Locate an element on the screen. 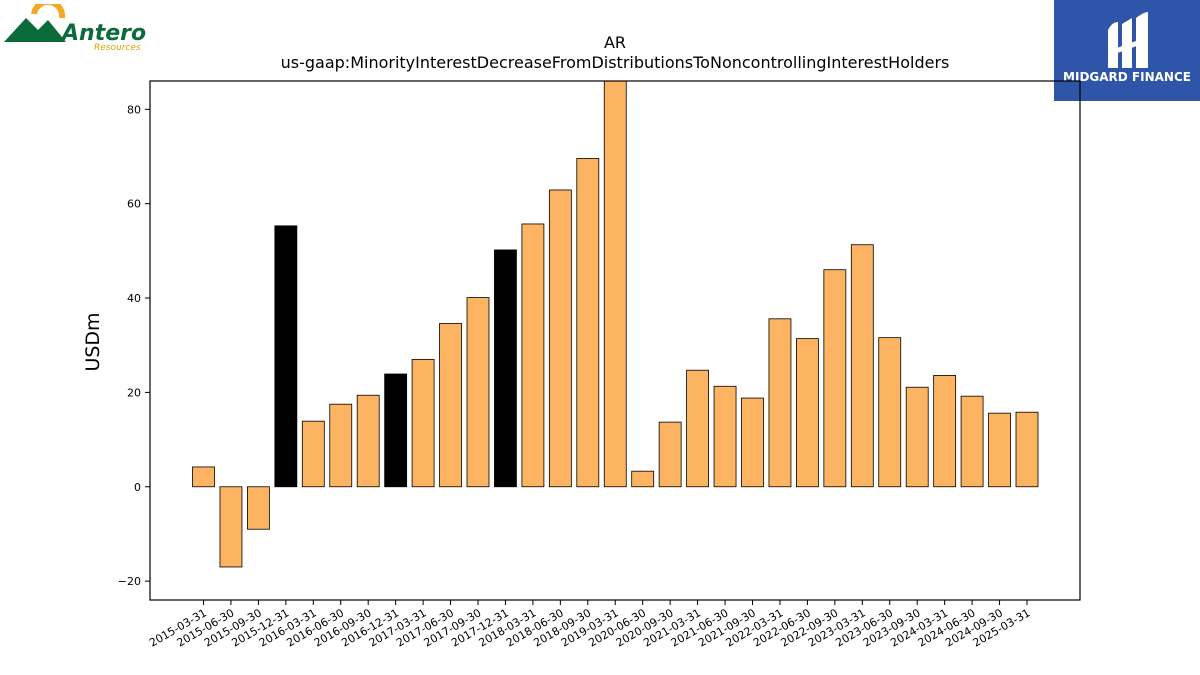 The width and height of the screenshot is (1200, 675). y-axis-label: USDm is located at coordinates (93, 341).